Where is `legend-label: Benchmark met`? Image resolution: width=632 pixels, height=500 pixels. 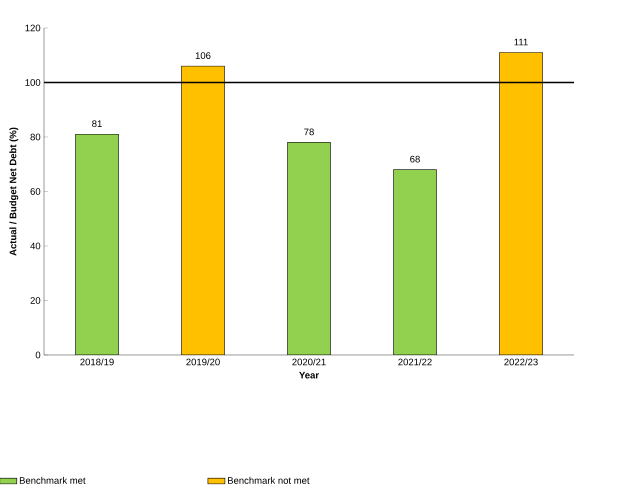 legend-label: Benchmark met is located at coordinates (53, 480).